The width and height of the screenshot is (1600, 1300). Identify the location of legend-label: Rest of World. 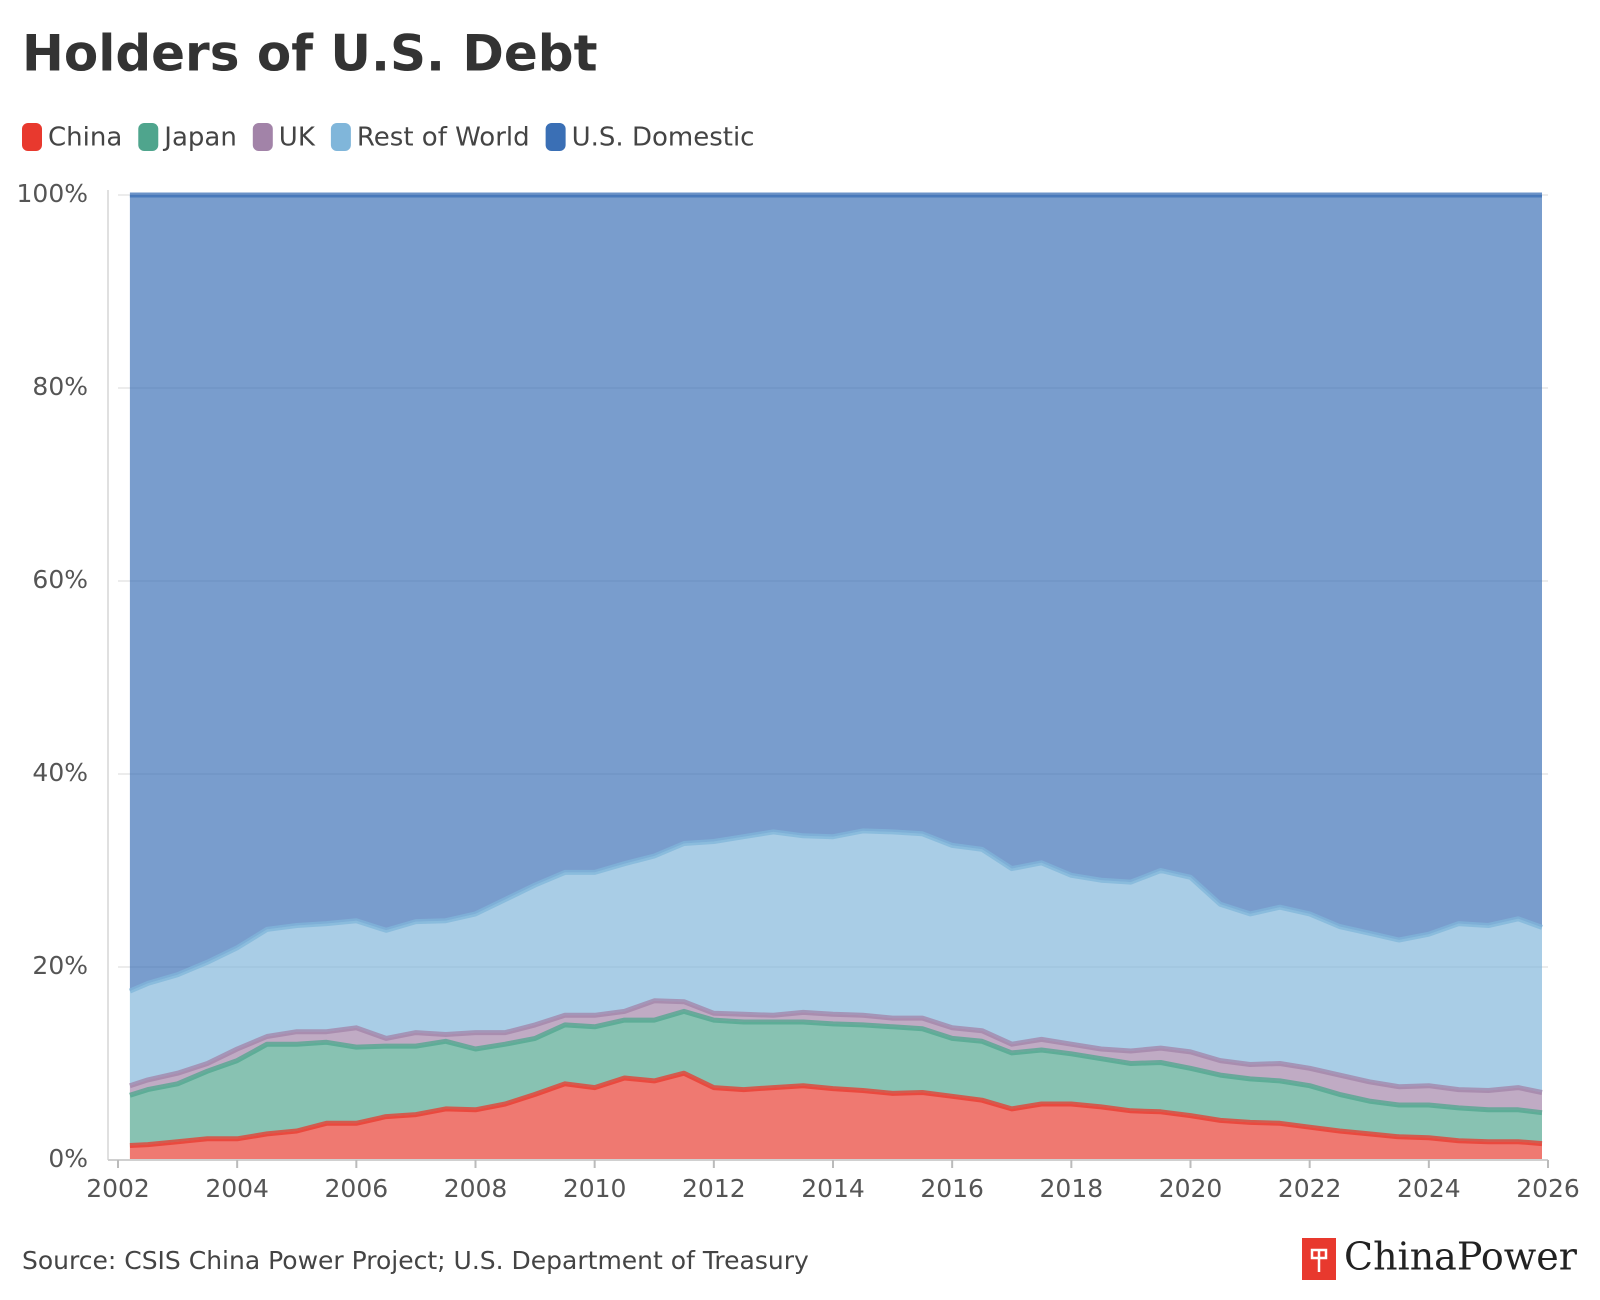
(443, 138).